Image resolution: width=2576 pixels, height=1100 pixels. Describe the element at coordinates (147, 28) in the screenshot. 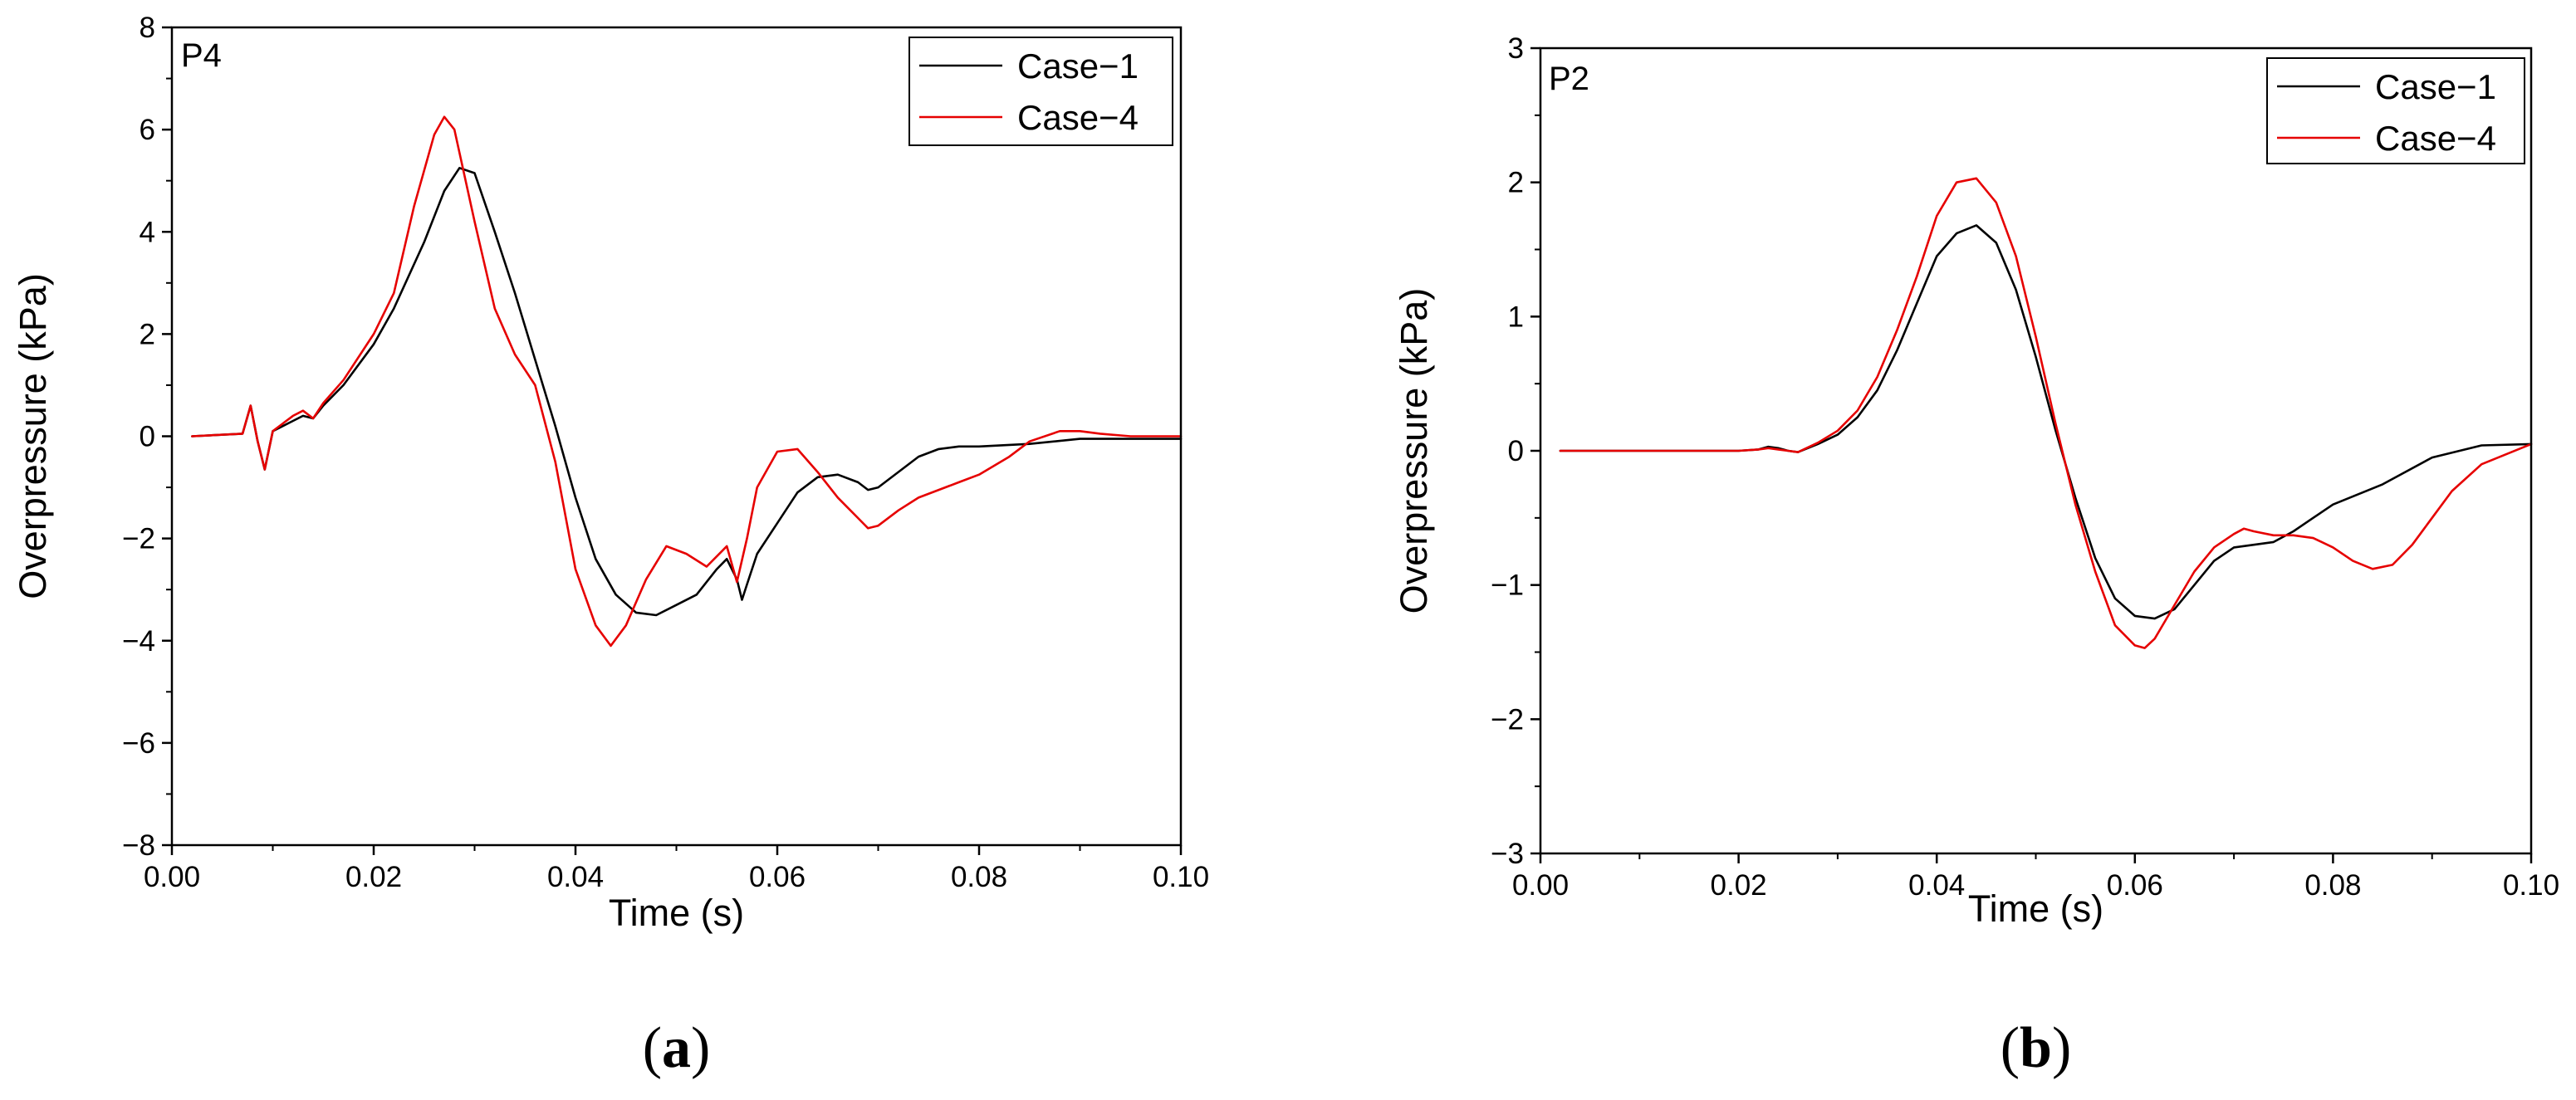

I see `y-tick-label: 8` at that location.